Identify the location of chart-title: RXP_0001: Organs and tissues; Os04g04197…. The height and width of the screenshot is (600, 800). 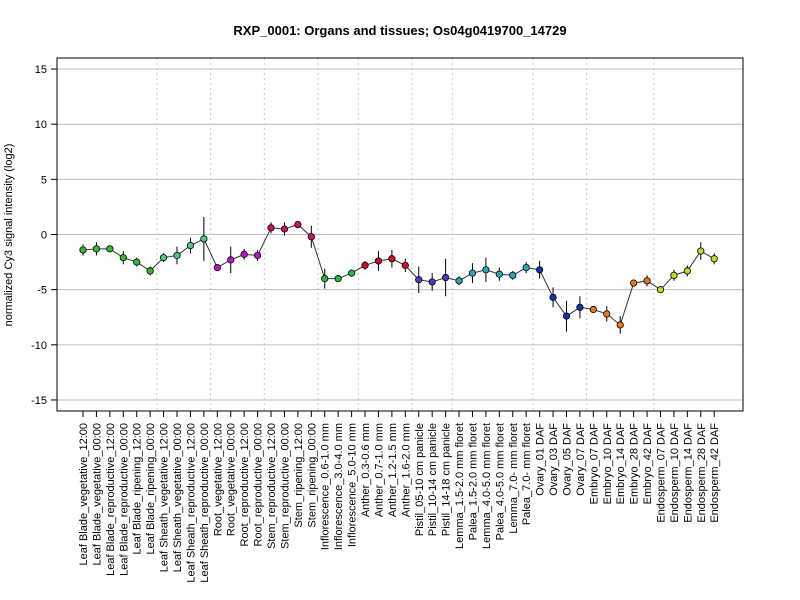
(399, 30).